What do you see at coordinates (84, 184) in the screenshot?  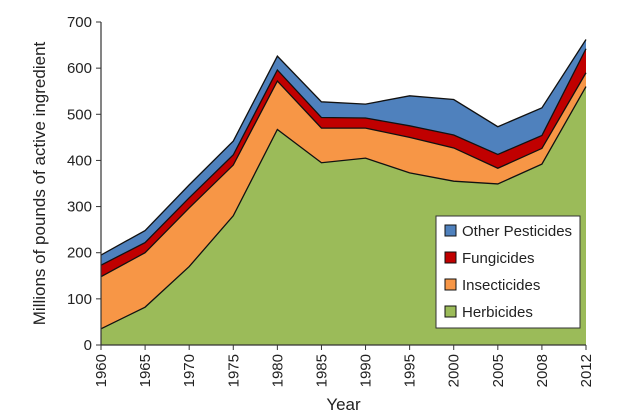 I see `y-axis-ticks: 0 100 200 300 400 500 600 700` at bounding box center [84, 184].